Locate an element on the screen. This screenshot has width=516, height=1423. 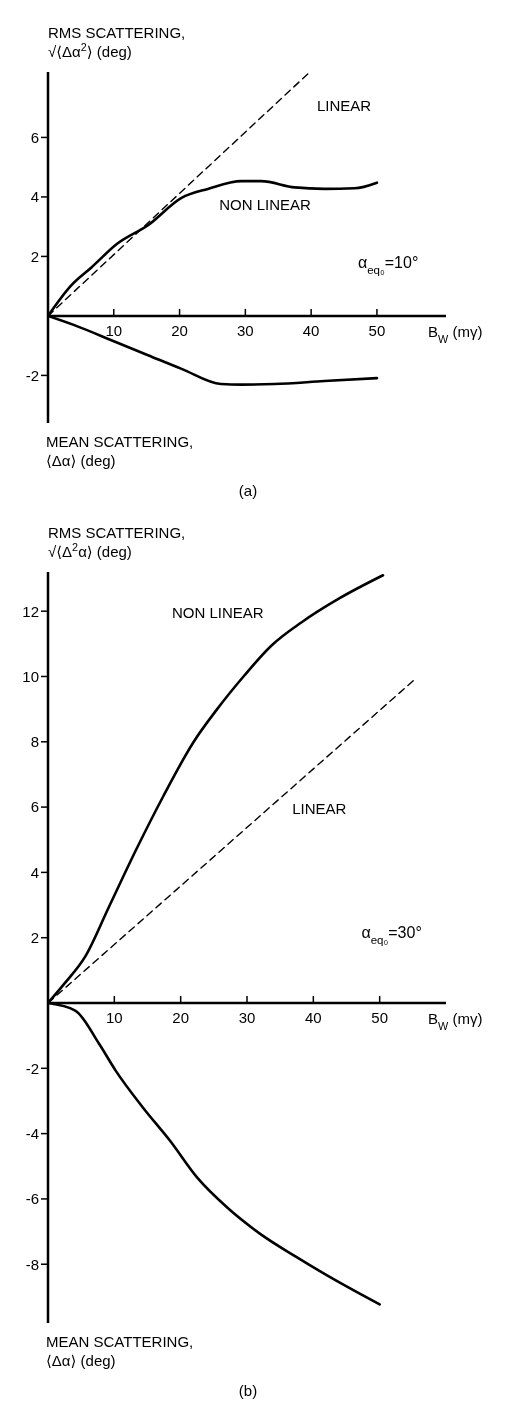
text: (a) is located at coordinates (248, 490).